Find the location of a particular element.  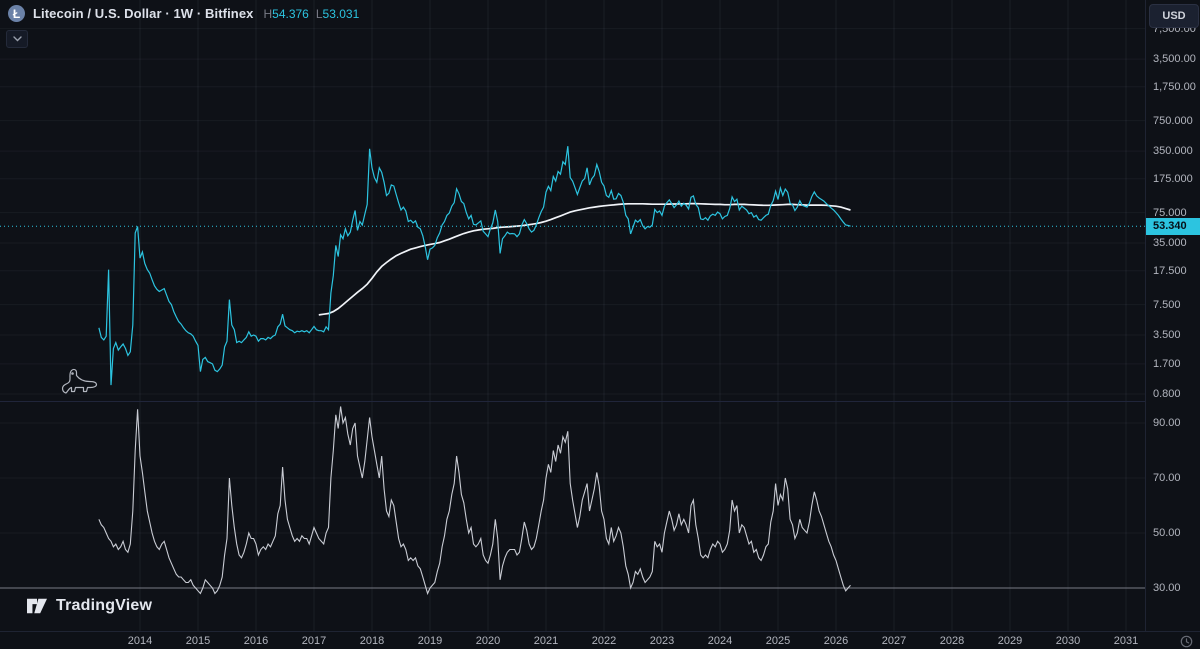

high-label: H is located at coordinates (268, 13).